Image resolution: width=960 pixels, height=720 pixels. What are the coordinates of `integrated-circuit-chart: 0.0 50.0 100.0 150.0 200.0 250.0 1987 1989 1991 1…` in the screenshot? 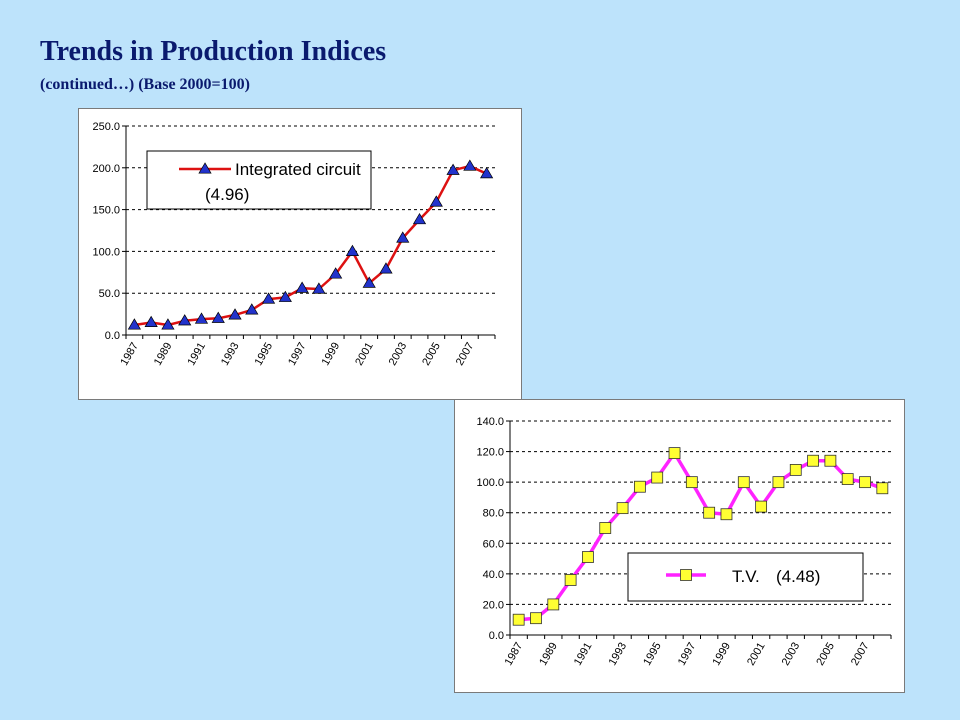 It's located at (294, 244).